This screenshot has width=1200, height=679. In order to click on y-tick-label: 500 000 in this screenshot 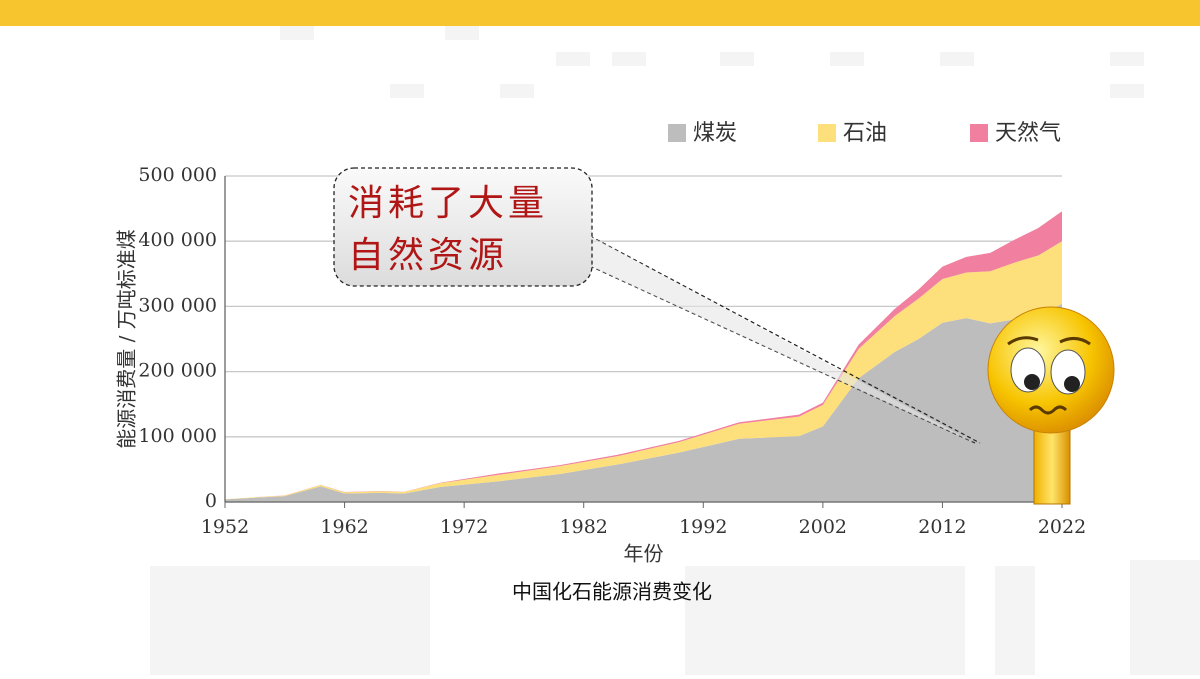, I will do `click(177, 175)`.